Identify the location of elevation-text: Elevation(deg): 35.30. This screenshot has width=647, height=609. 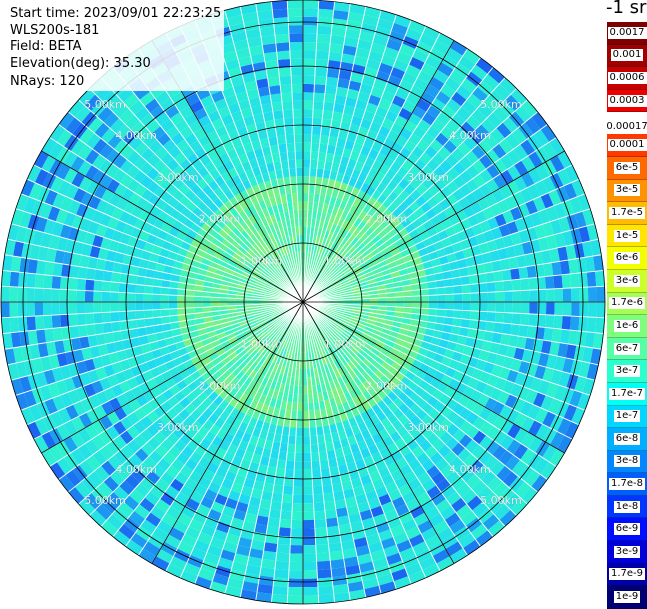
(115, 64).